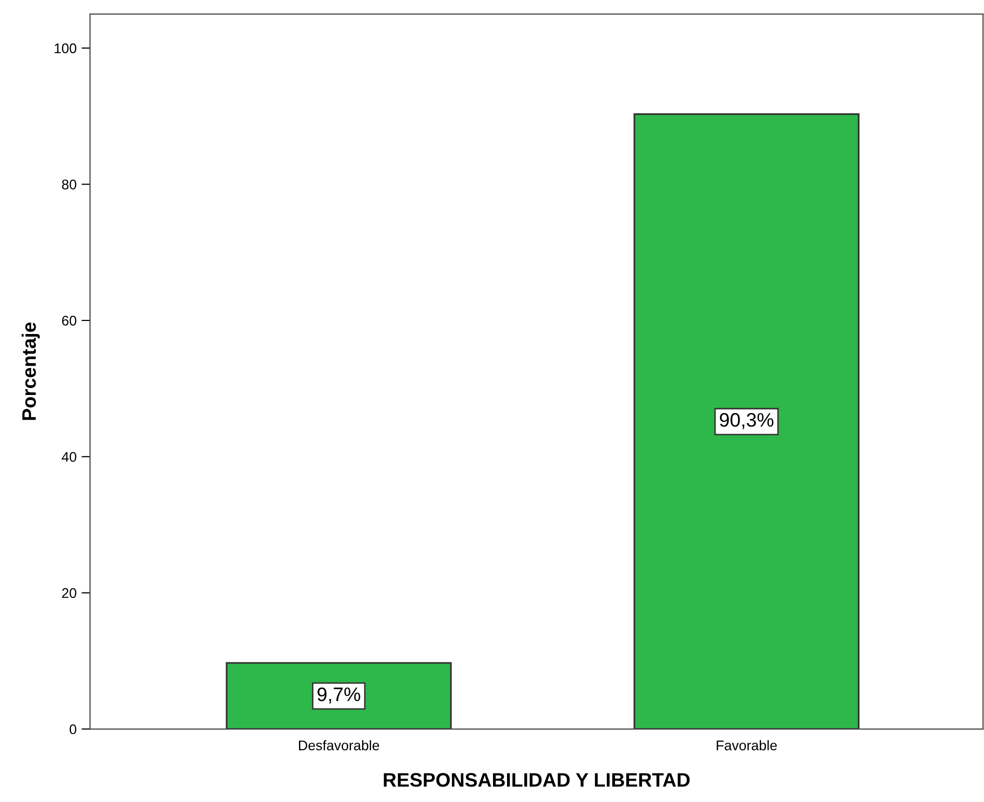  I want to click on y-tick-label: 60, so click(69, 321).